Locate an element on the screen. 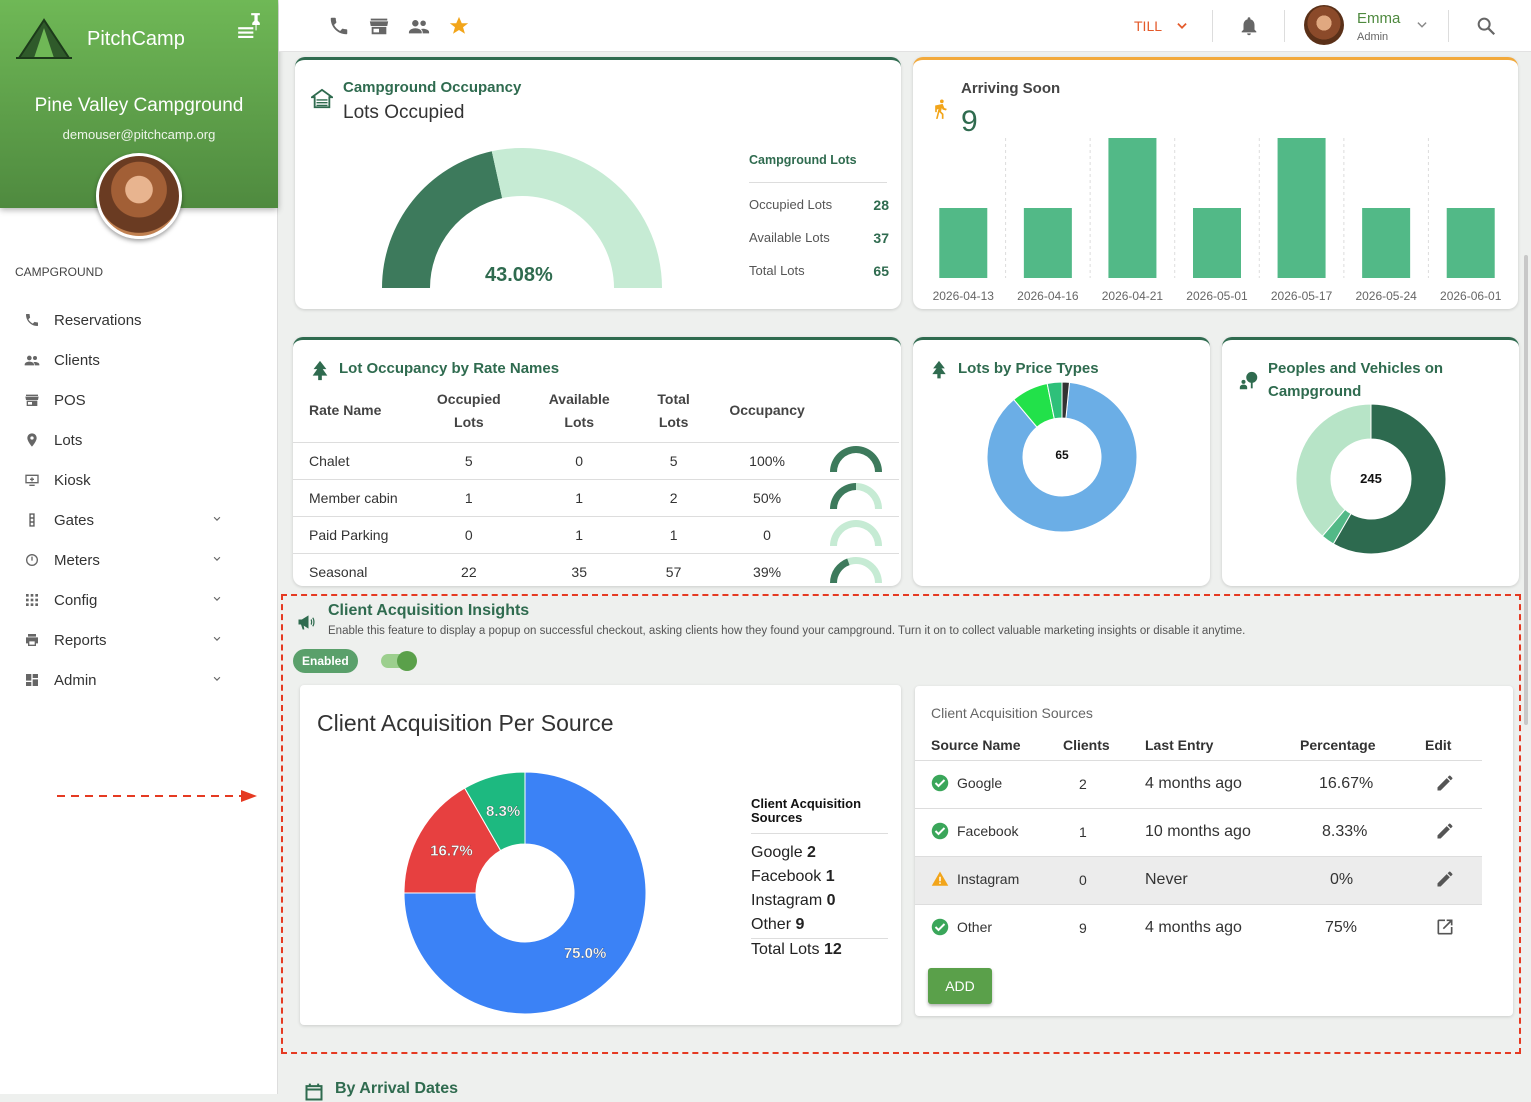 The height and width of the screenshot is (1102, 1531). x-tick-label: 2026-06-01 is located at coordinates (1471, 296).